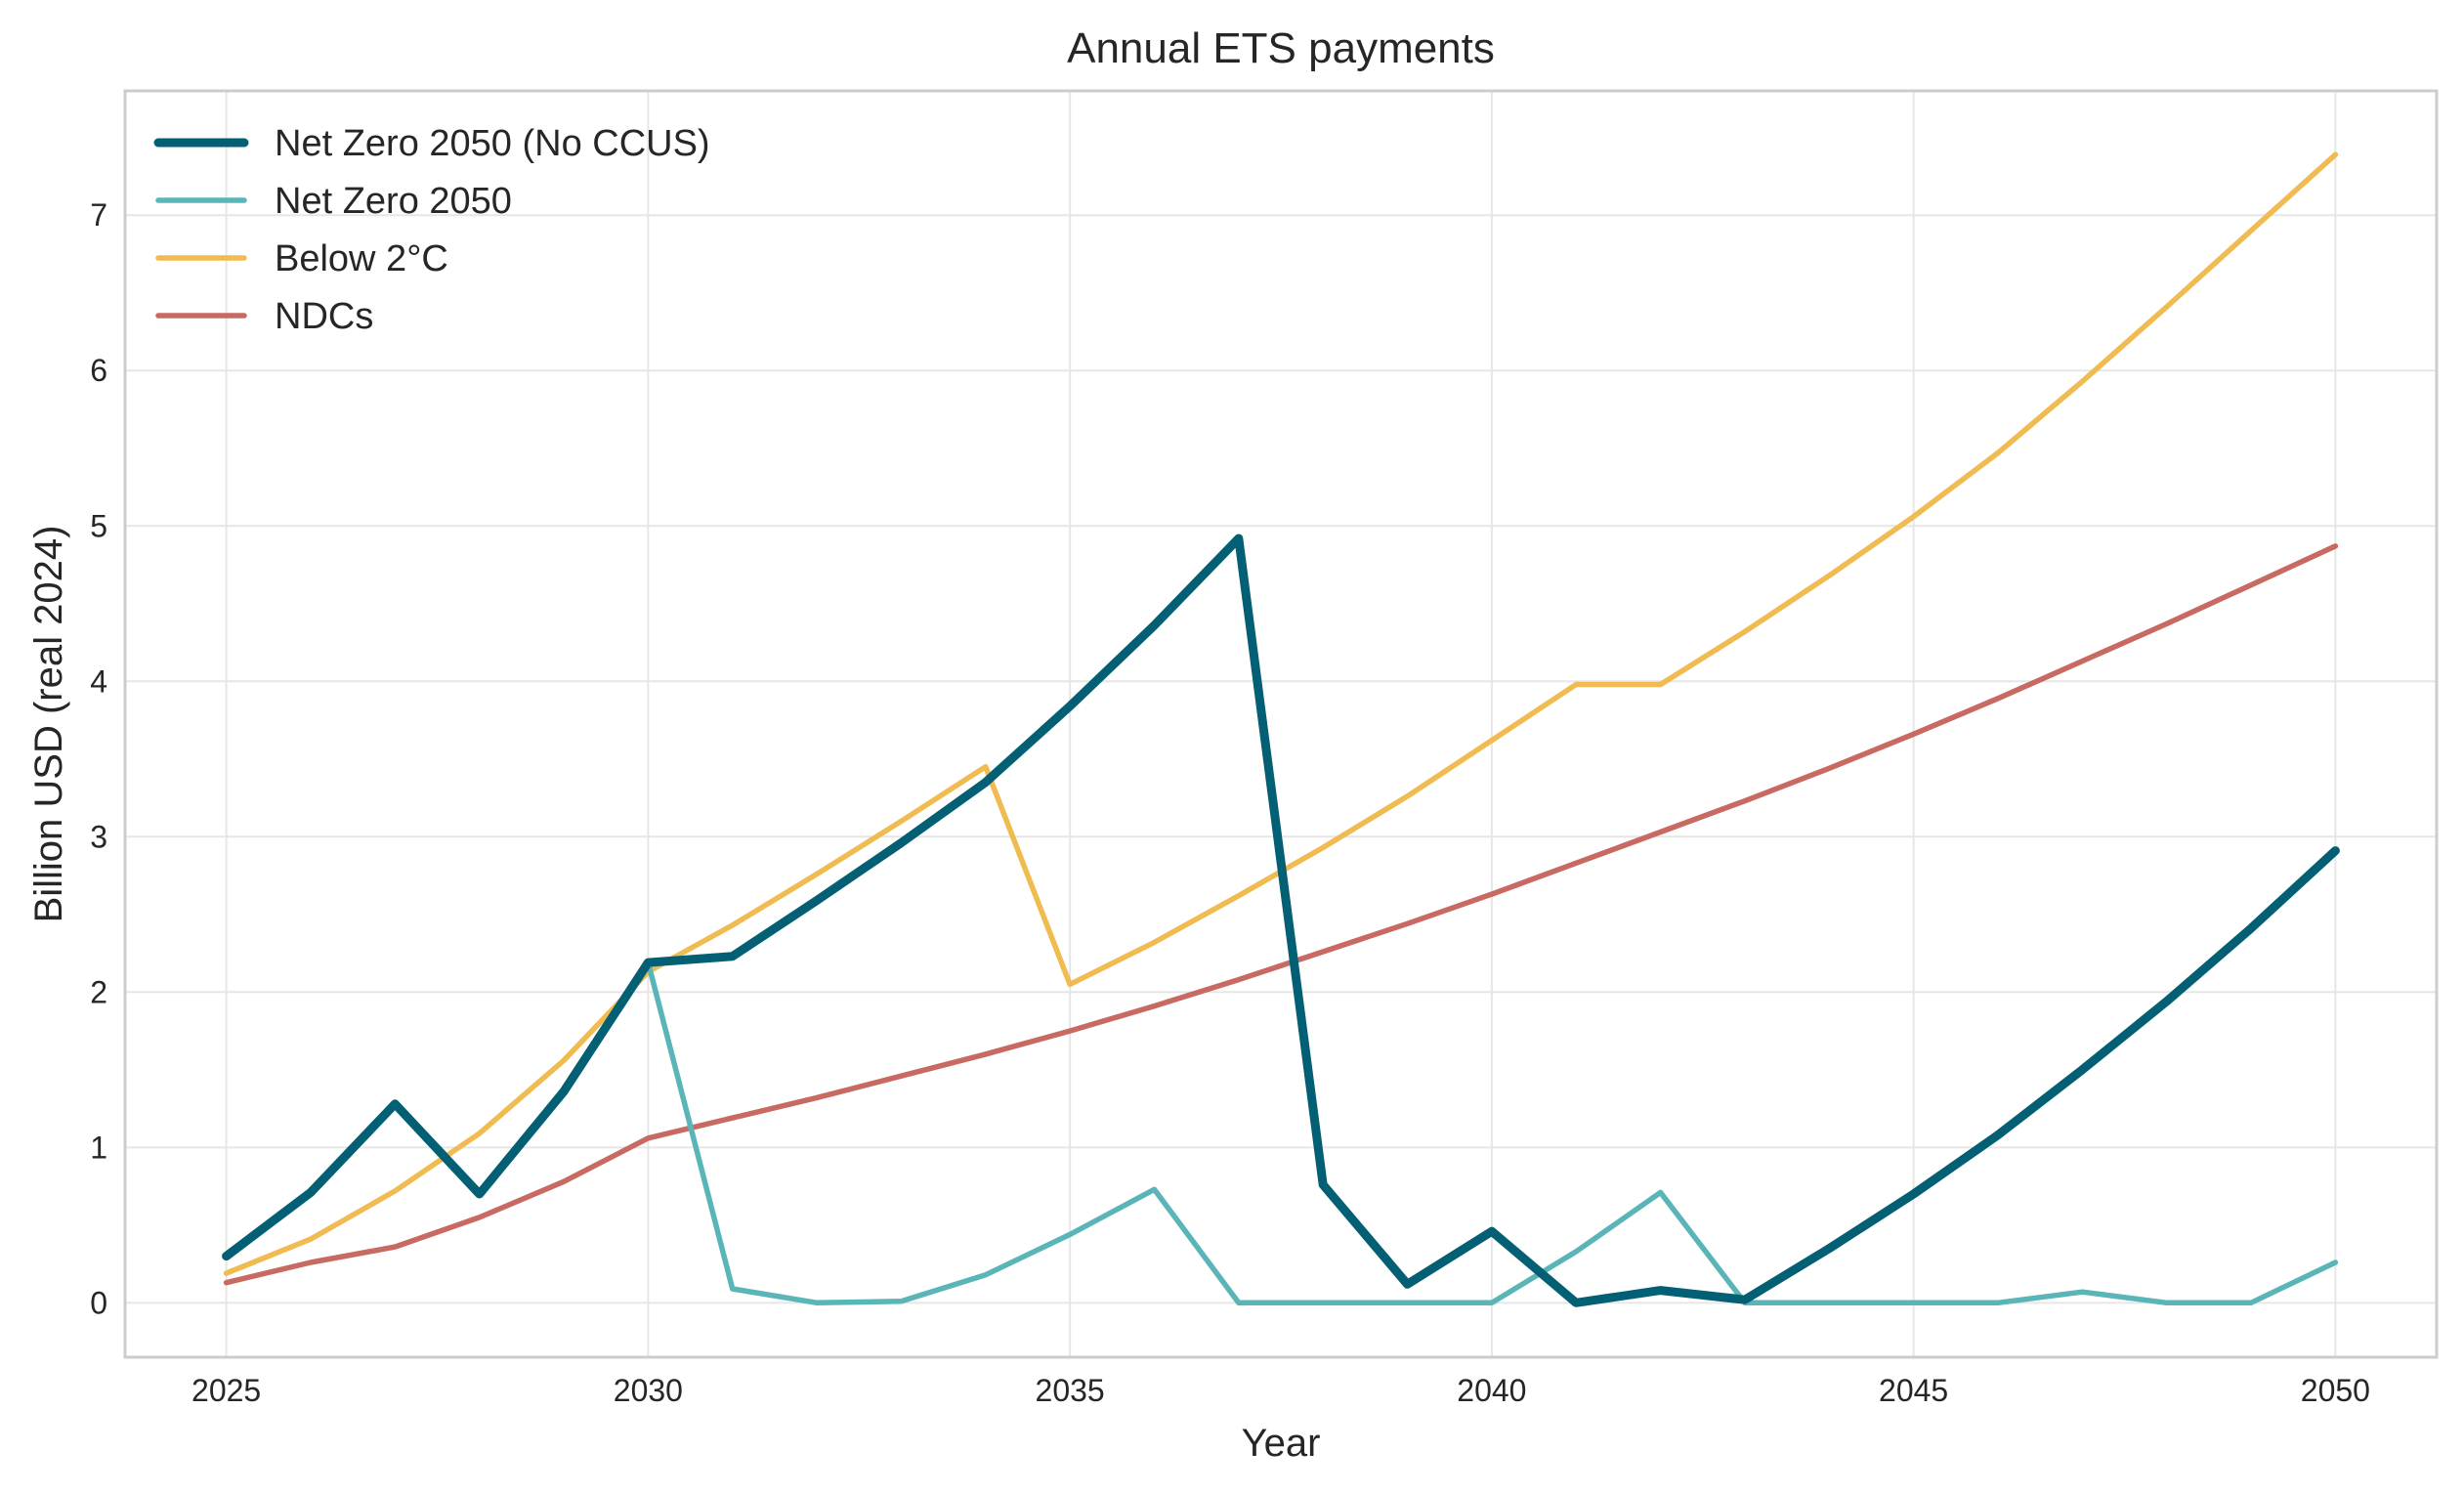  What do you see at coordinates (99, 992) in the screenshot?
I see `y-tick-label: 2` at bounding box center [99, 992].